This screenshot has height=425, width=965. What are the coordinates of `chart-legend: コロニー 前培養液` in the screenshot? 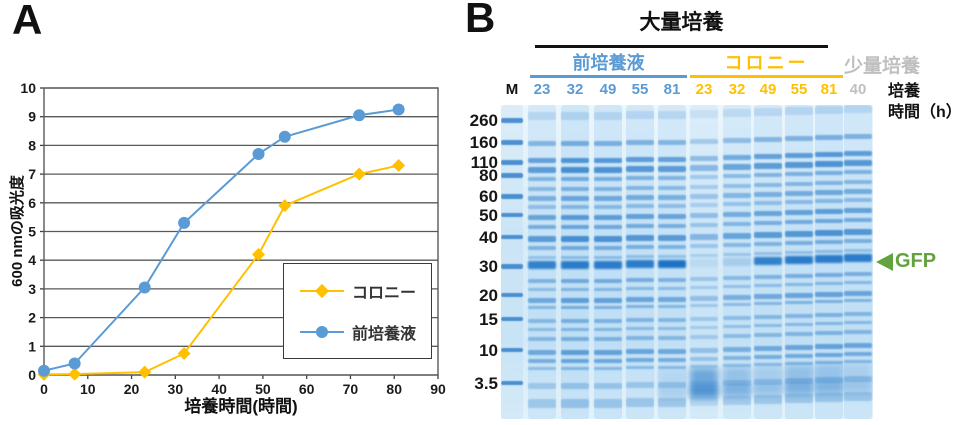 It's located at (357, 311).